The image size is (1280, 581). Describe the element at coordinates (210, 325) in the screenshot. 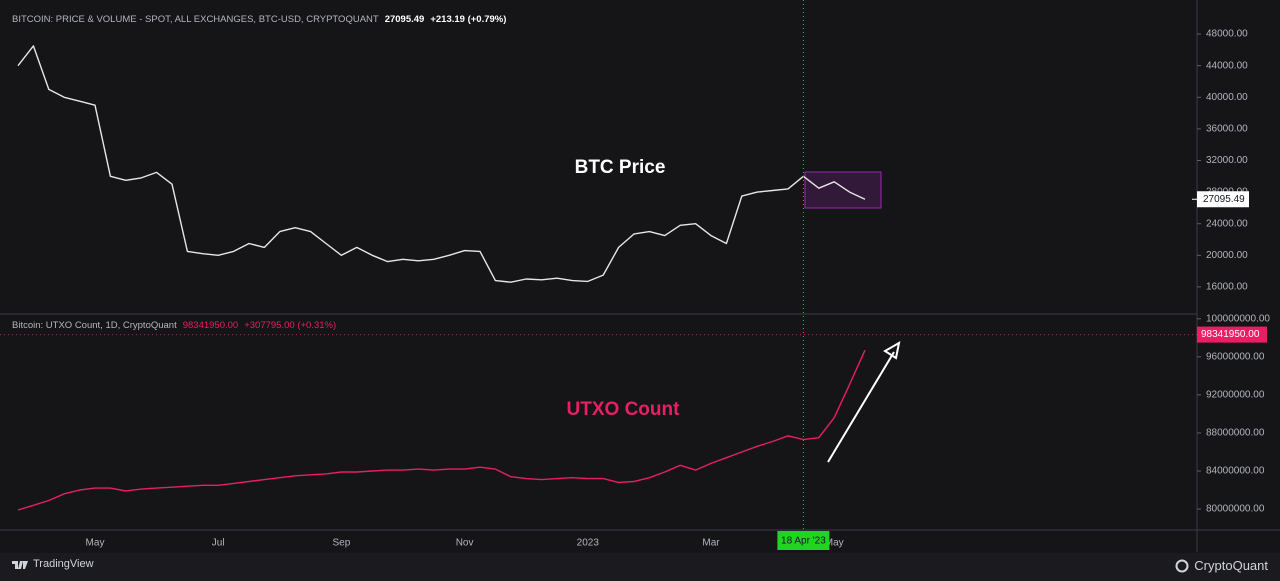

I see `header-value: 98341950.00` at that location.